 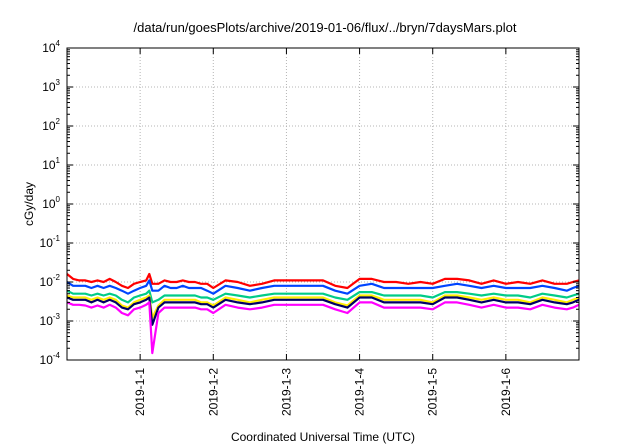 What do you see at coordinates (213, 392) in the screenshot?
I see `x-tick-label: 2019-1-2` at bounding box center [213, 392].